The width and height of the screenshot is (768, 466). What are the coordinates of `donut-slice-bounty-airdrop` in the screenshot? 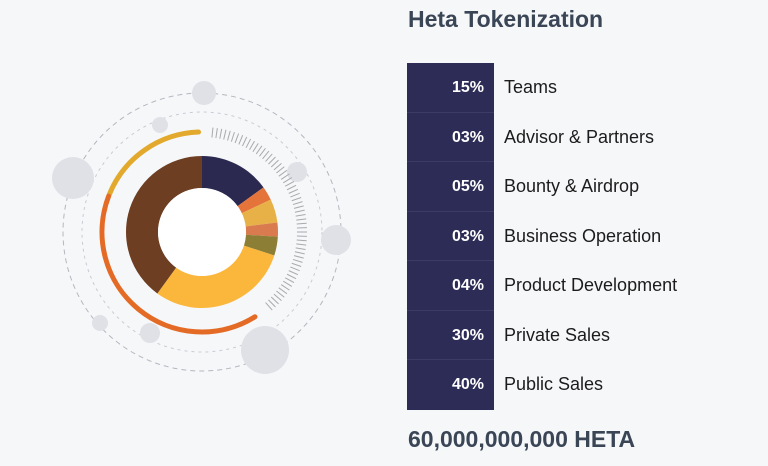 It's located at (259, 213).